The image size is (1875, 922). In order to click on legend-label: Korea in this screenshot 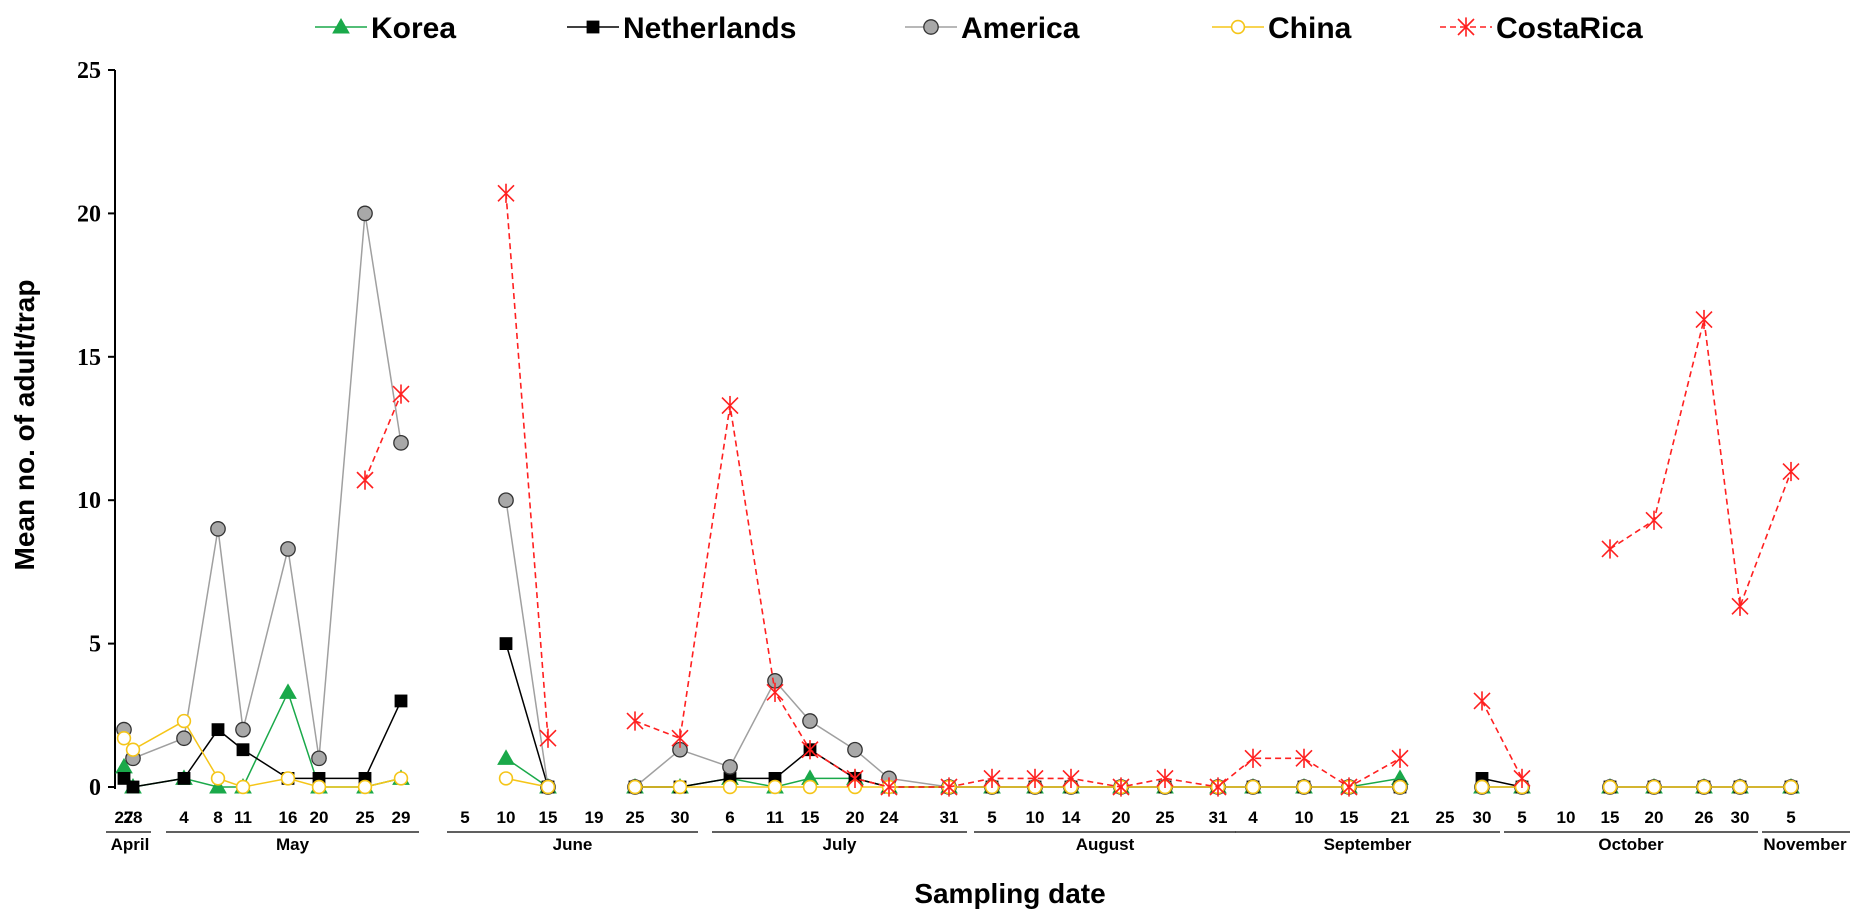, I will do `click(413, 28)`.